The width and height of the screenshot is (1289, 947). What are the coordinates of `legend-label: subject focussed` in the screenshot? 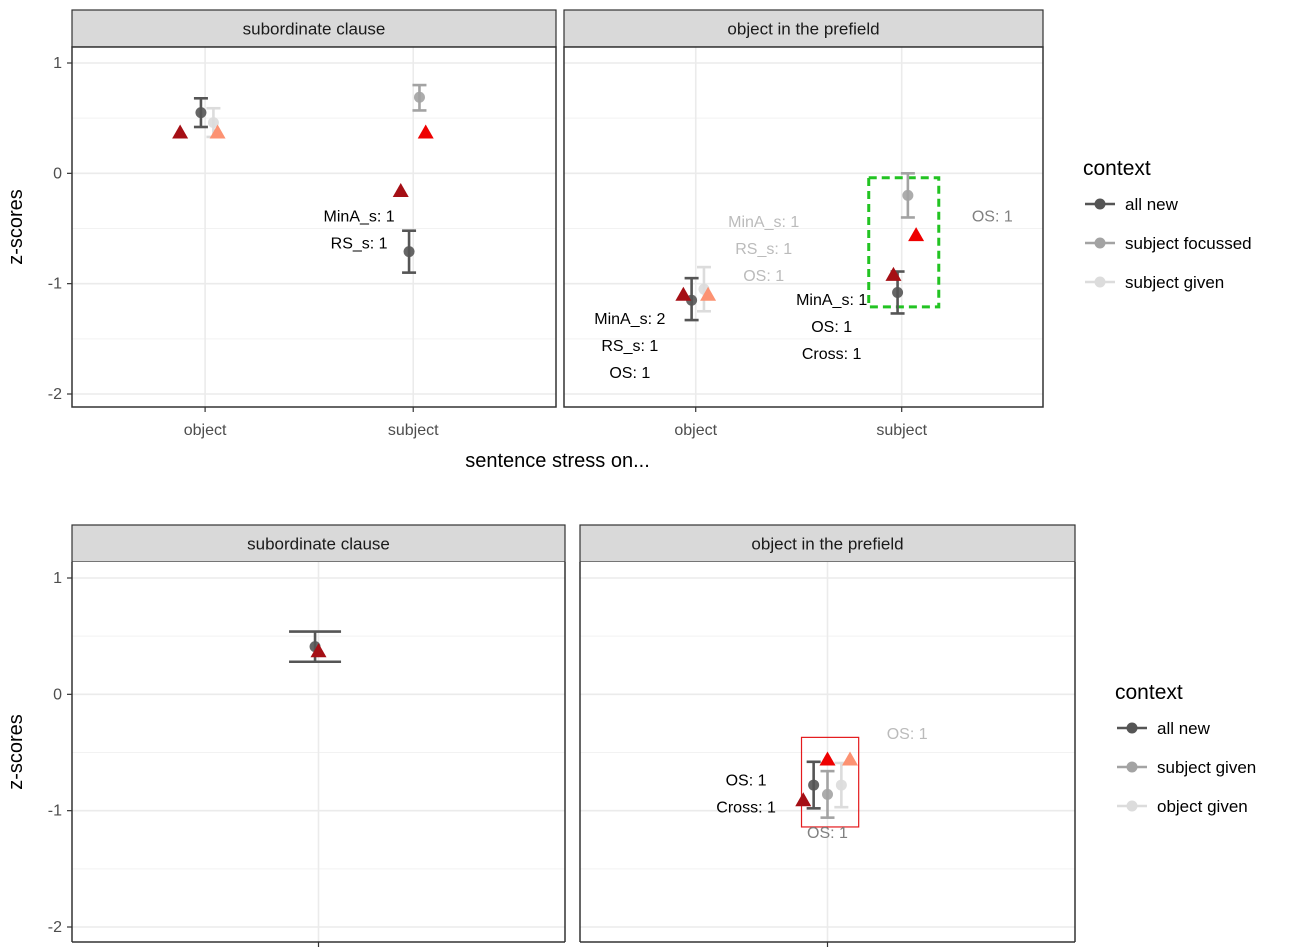 It's located at (1188, 243).